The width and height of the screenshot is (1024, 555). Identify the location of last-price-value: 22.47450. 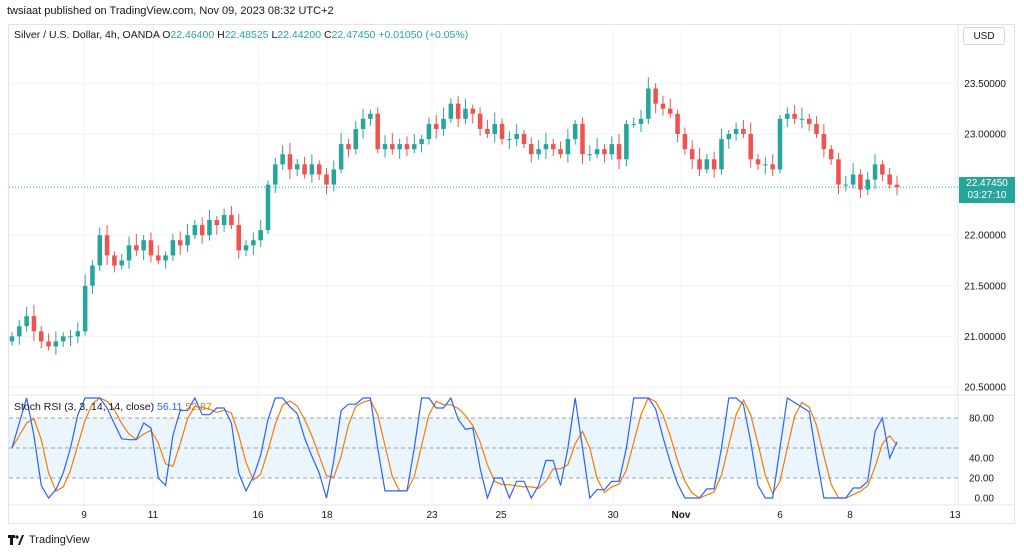
(987, 183).